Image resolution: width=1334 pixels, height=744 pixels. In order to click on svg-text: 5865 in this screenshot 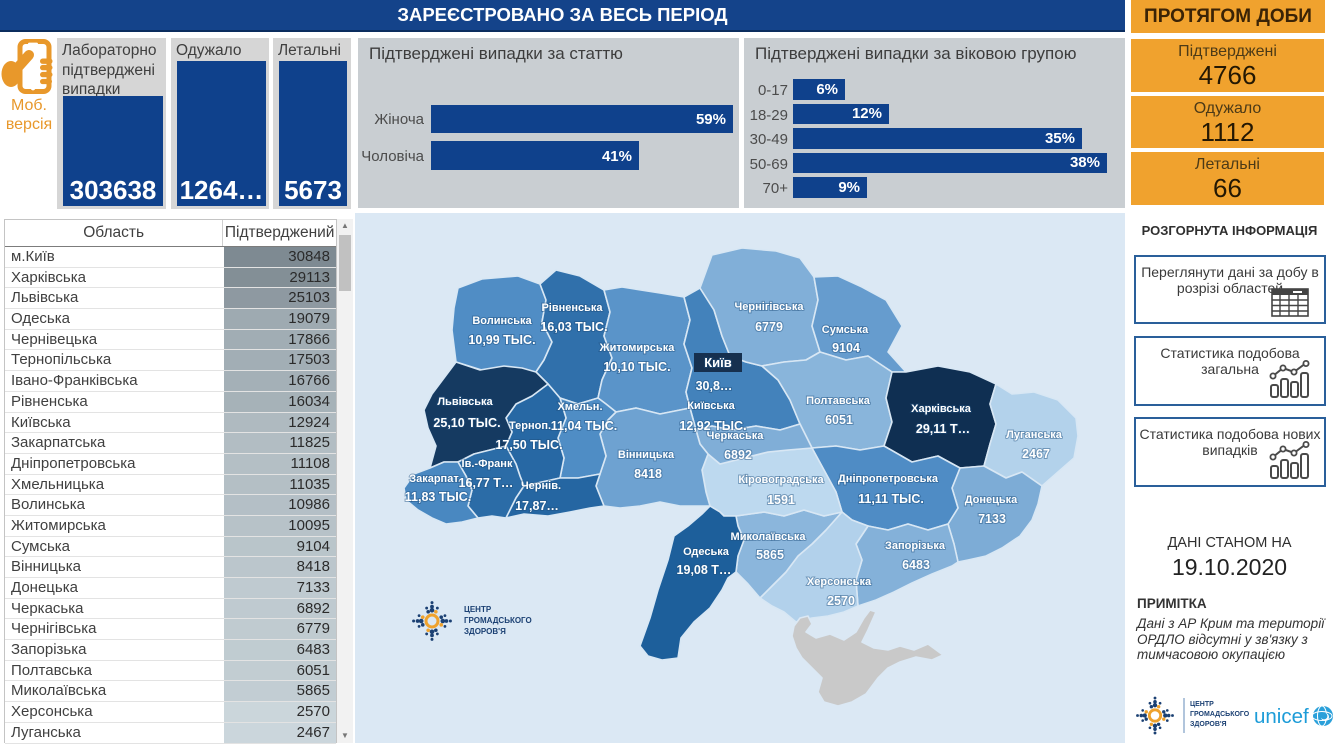, I will do `click(770, 555)`.